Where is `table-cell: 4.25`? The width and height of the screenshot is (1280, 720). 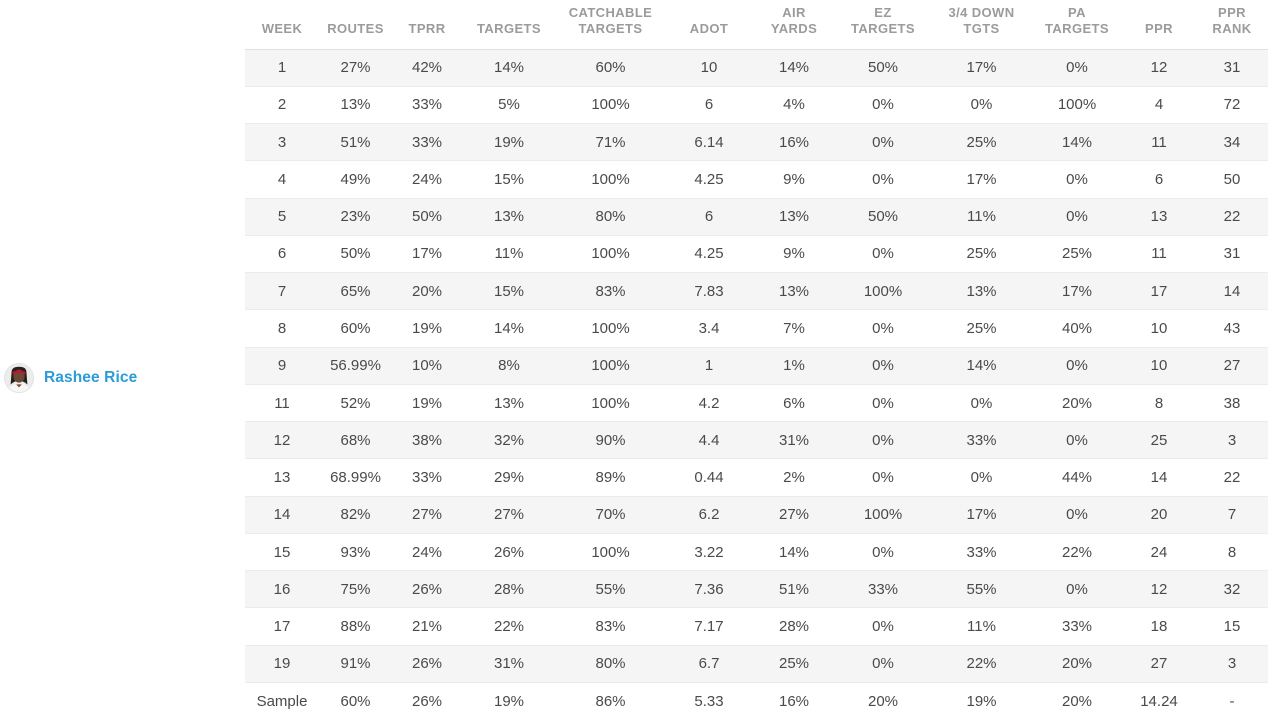 table-cell: 4.25 is located at coordinates (709, 254).